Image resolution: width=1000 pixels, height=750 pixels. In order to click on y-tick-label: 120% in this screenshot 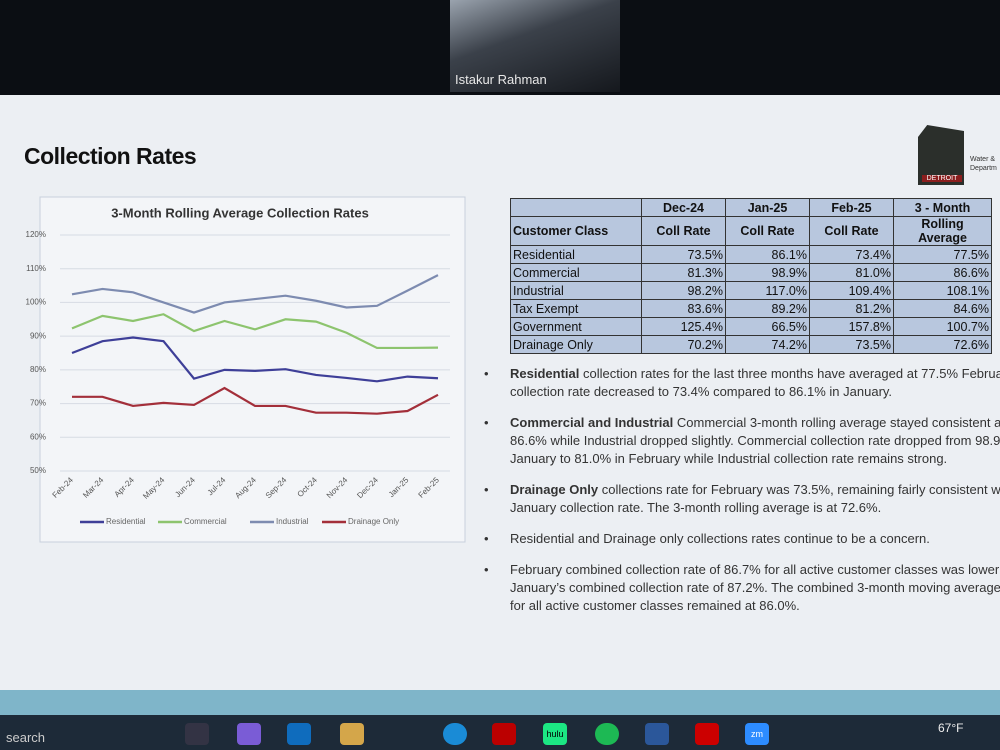, I will do `click(36, 234)`.